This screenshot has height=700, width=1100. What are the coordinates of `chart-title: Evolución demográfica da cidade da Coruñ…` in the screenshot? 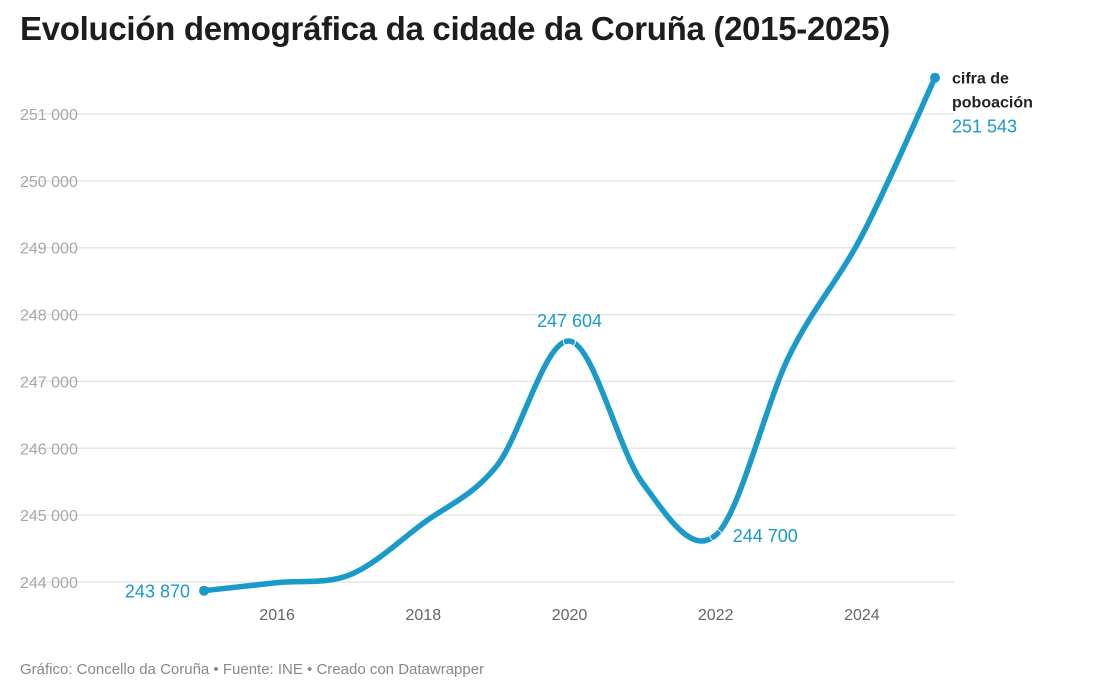 It's located at (455, 28).